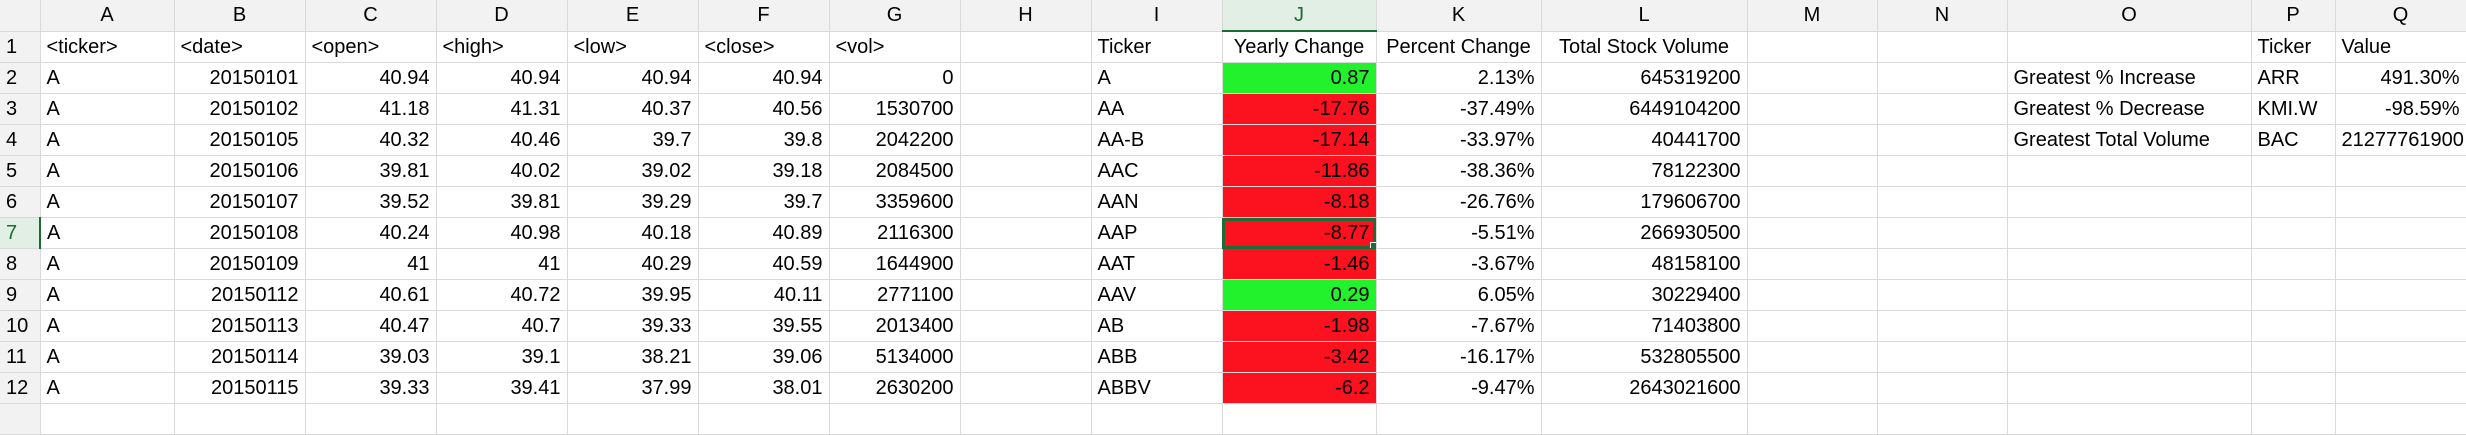  What do you see at coordinates (20, 326) in the screenshot?
I see `row-header-10: 10` at bounding box center [20, 326].